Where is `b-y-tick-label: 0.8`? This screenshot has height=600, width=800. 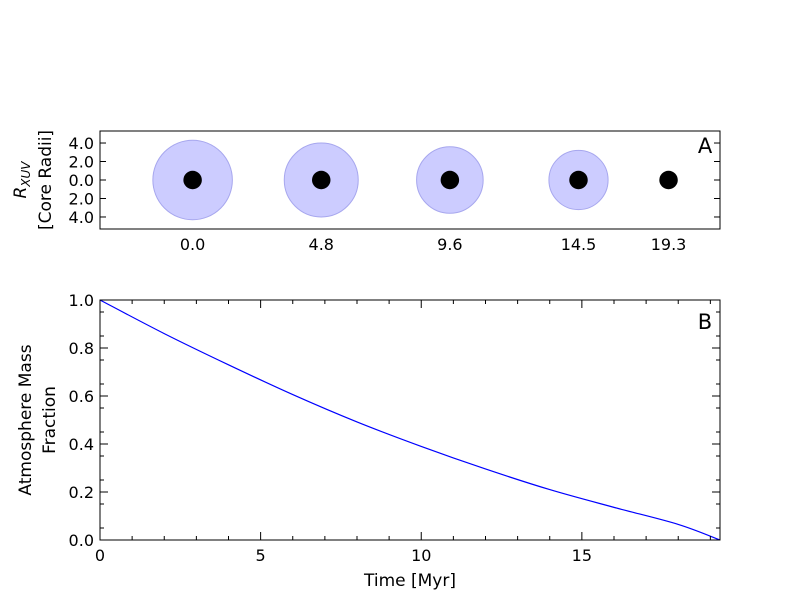 b-y-tick-label: 0.8 is located at coordinates (81, 348).